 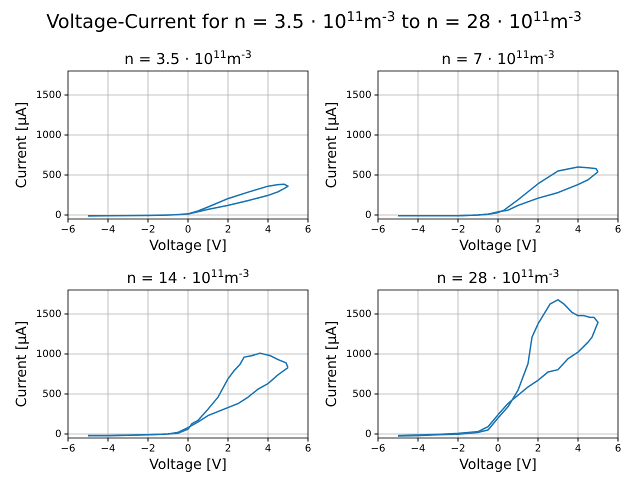 What do you see at coordinates (188, 58) in the screenshot?
I see `chart-title: n = 3.5 · 10$^{11}$m$^{-3}$` at bounding box center [188, 58].